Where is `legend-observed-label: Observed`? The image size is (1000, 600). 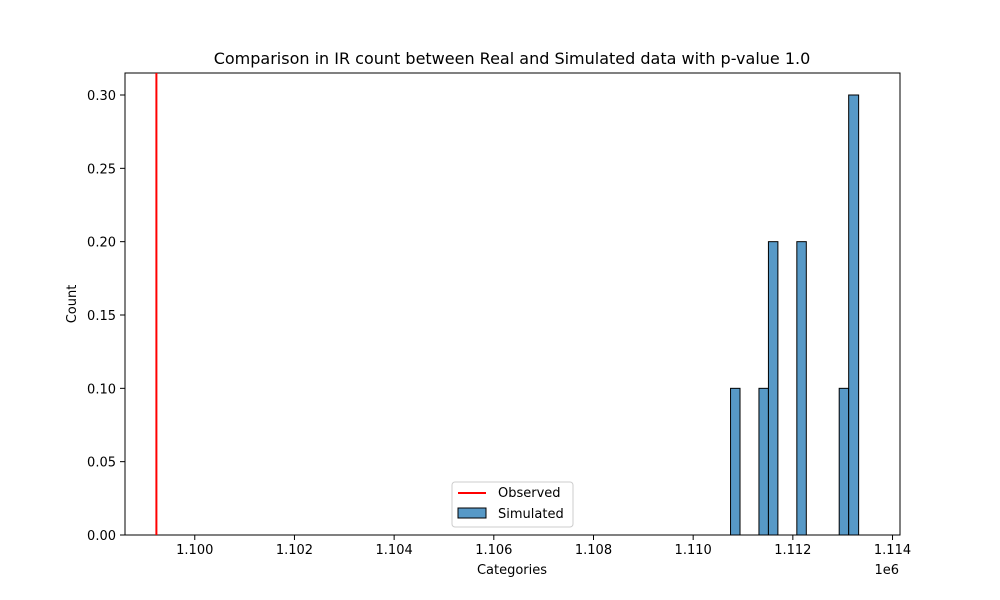 legend-observed-label: Observed is located at coordinates (529, 493).